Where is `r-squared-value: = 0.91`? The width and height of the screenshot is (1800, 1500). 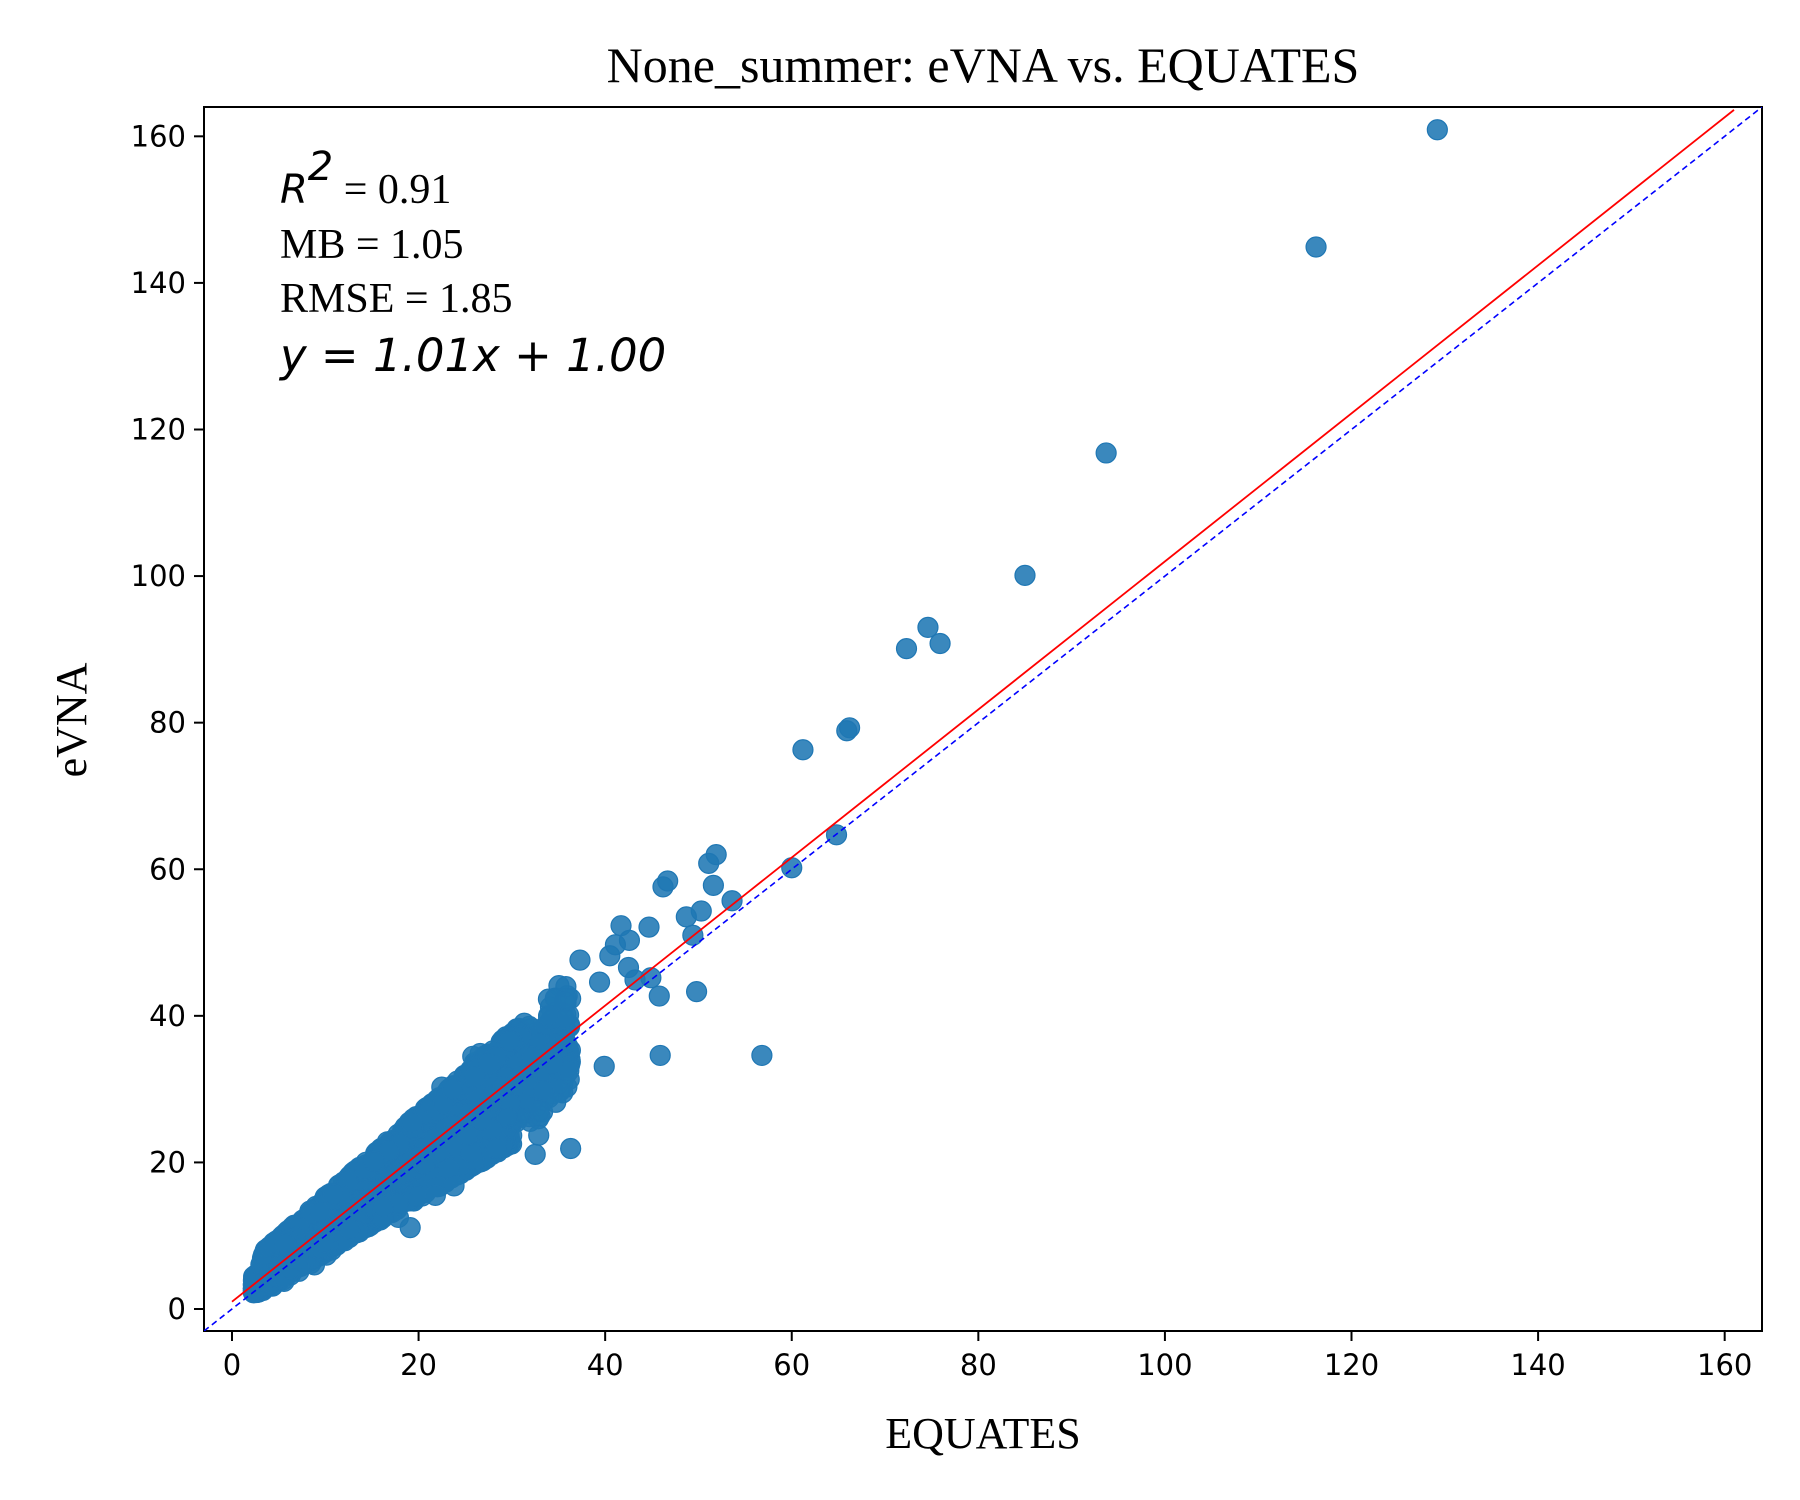 r-squared-value: = 0.91 is located at coordinates (392, 190).